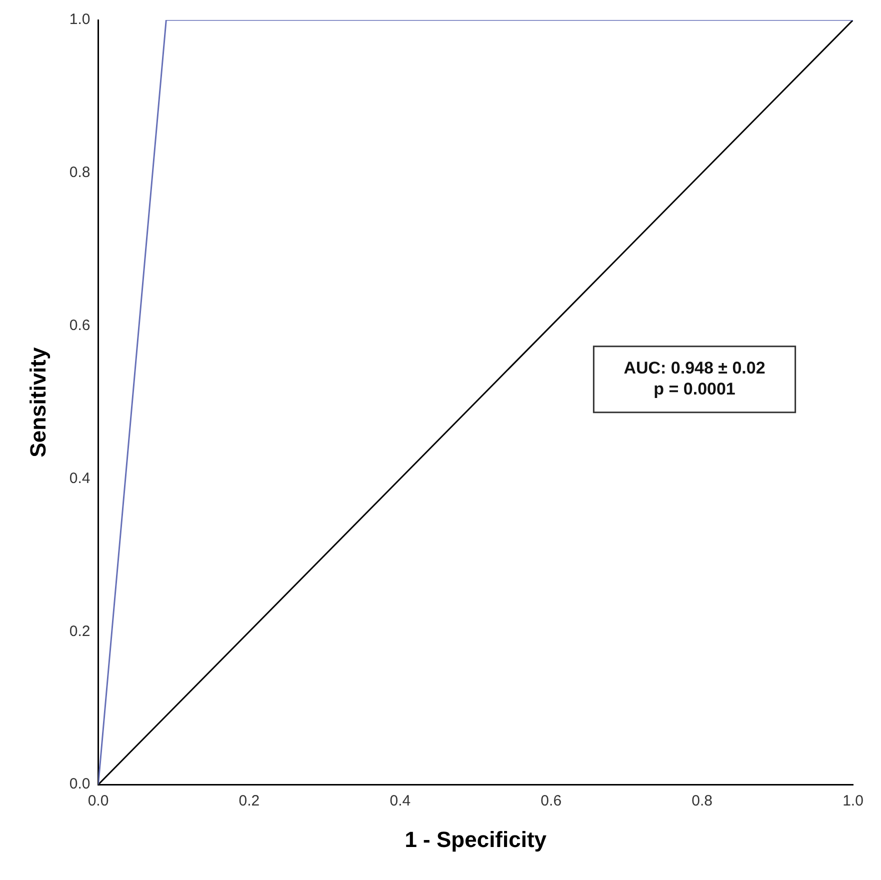 This screenshot has width=881, height=880. I want to click on y-axis-title: Sensitivity, so click(37, 402).